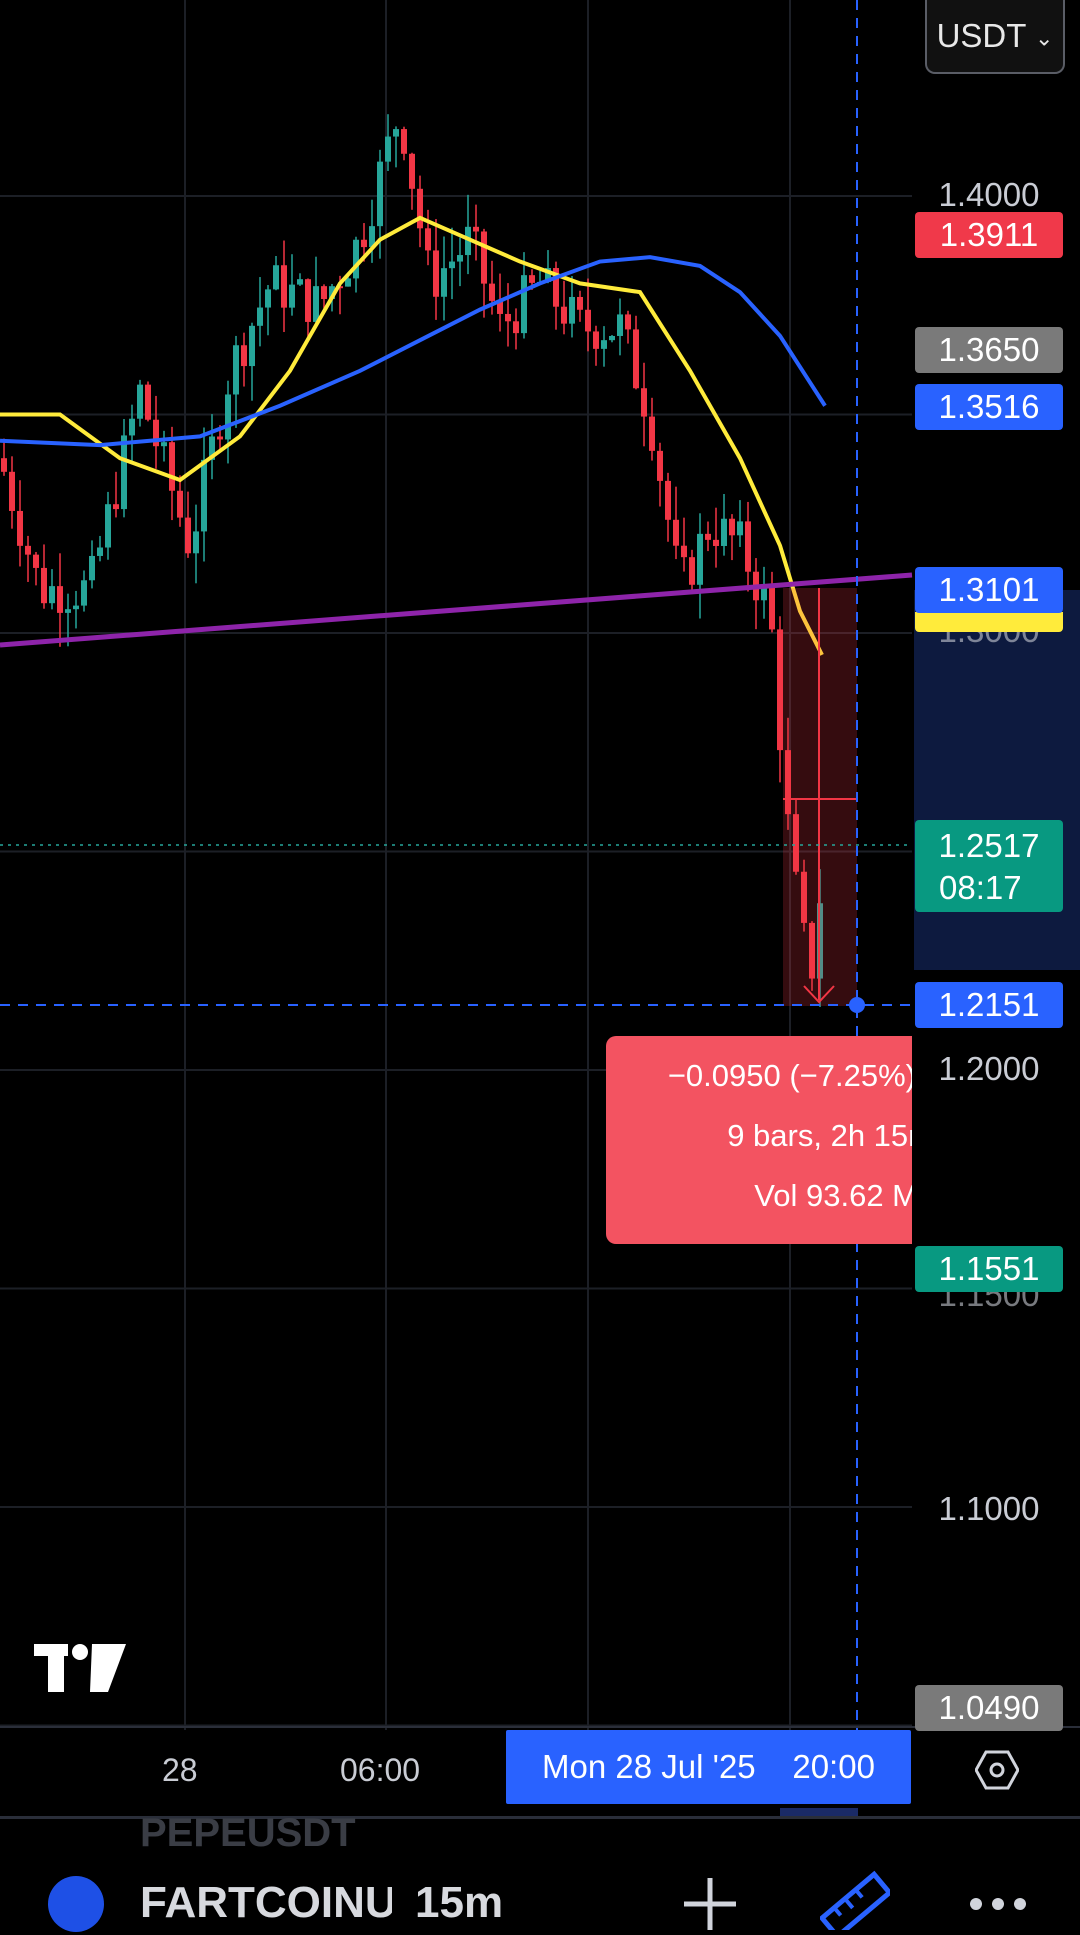  Describe the element at coordinates (833, 1195) in the screenshot. I see `measure-volume: Vol 93.62 M` at that location.